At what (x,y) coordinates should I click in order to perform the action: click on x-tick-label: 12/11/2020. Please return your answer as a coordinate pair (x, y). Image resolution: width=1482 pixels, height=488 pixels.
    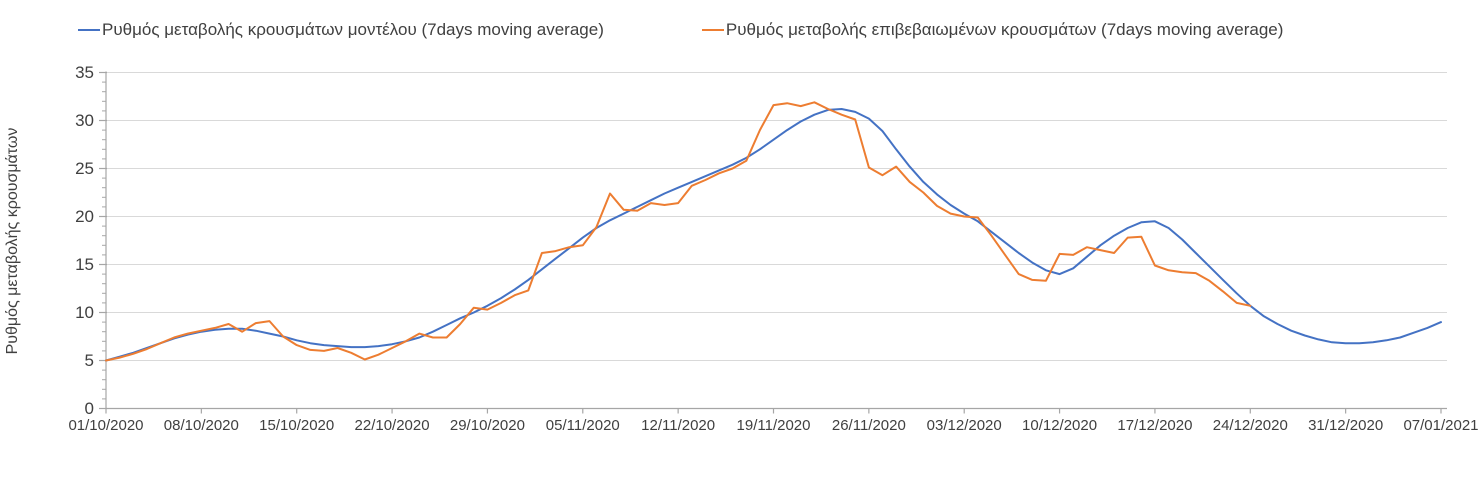
    Looking at the image, I should click on (678, 425).